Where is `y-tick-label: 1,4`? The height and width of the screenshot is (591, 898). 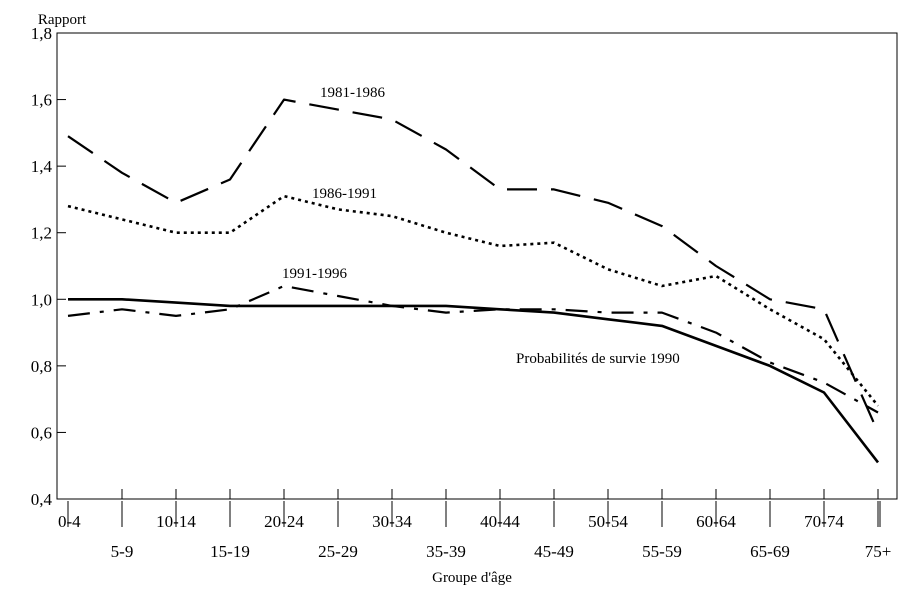
y-tick-label: 1,4 is located at coordinates (42, 166).